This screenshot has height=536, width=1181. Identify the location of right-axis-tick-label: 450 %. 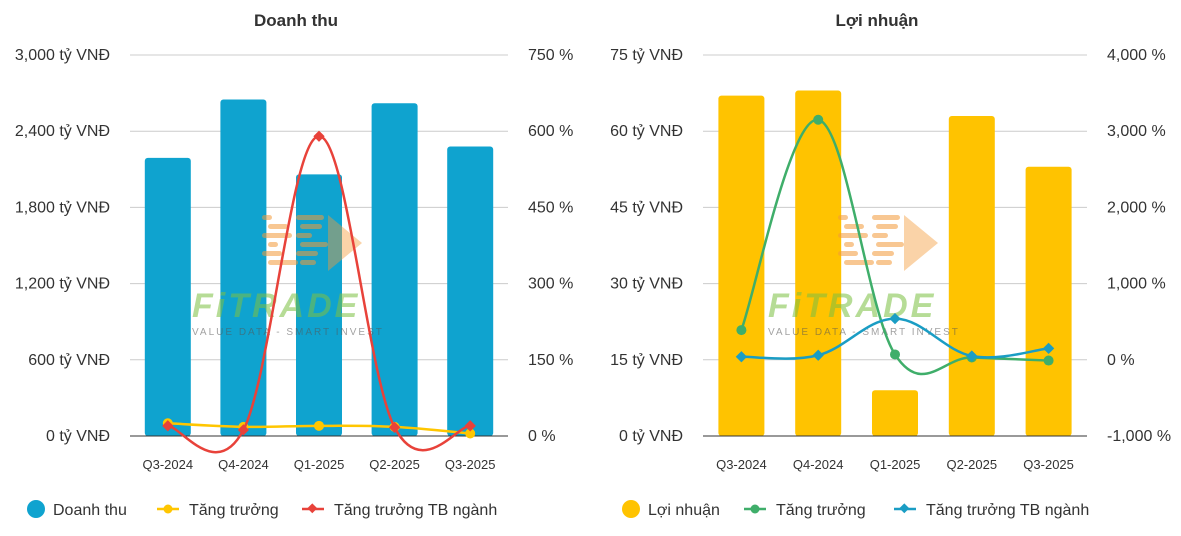
(550, 207).